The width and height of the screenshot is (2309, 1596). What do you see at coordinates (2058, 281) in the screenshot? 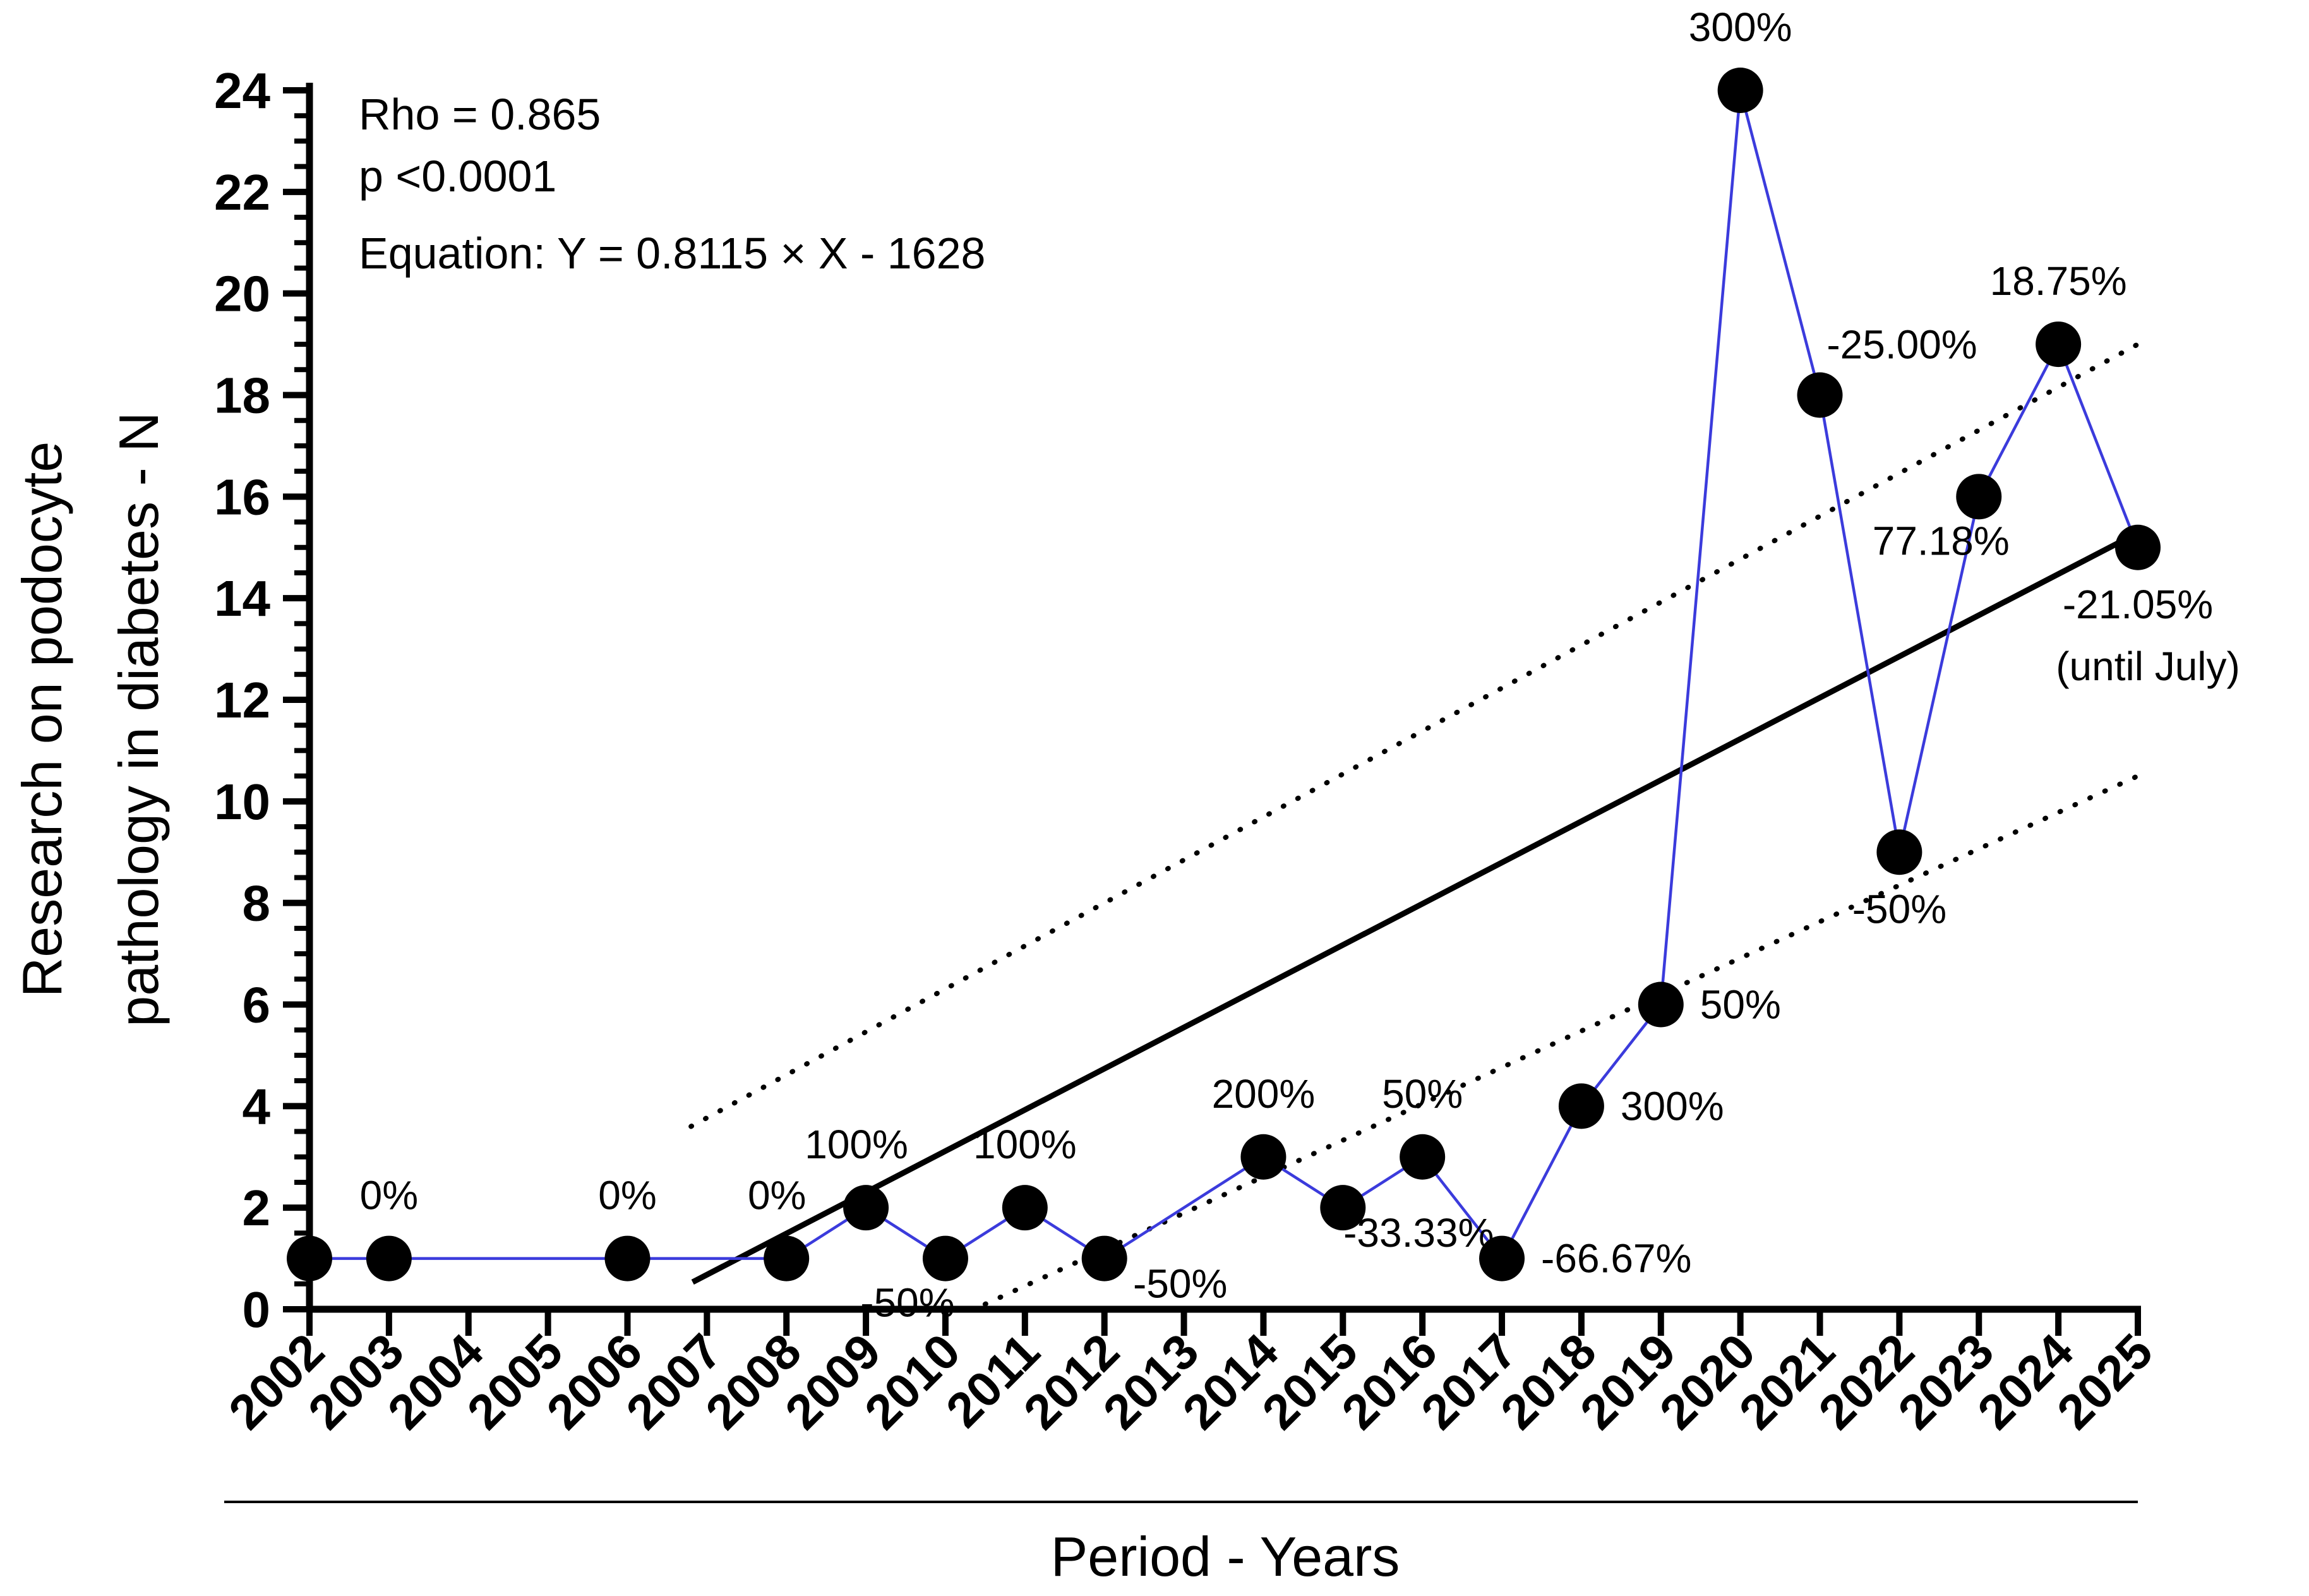
I see `point-label-2024: 18.75%` at bounding box center [2058, 281].